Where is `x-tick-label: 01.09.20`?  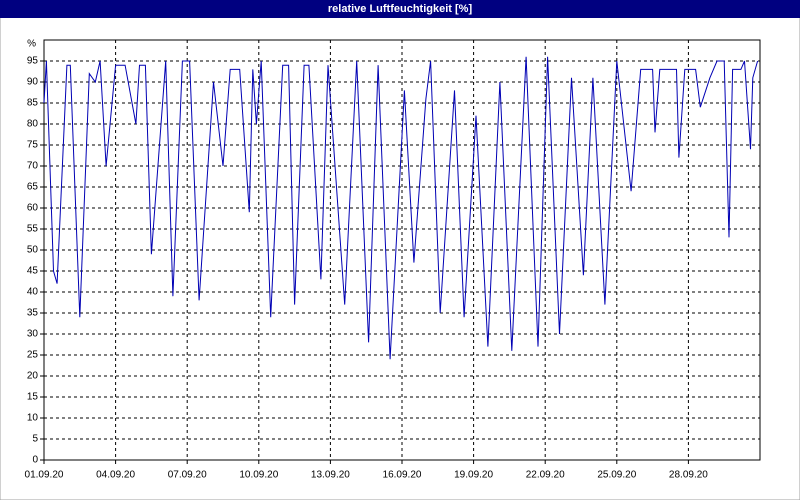
x-tick-label: 01.09.20 is located at coordinates (44, 475).